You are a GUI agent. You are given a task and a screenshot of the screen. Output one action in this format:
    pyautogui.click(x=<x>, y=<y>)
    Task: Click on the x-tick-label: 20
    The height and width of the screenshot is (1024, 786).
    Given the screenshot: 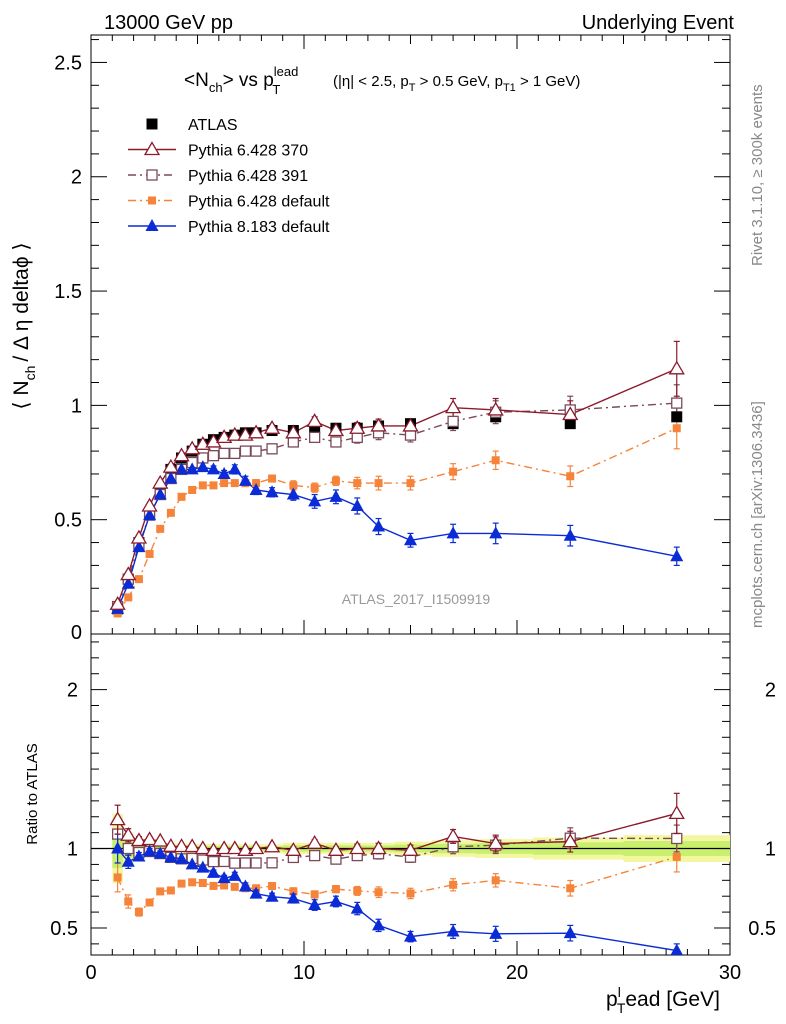 What is the action you would take?
    pyautogui.click(x=517, y=973)
    